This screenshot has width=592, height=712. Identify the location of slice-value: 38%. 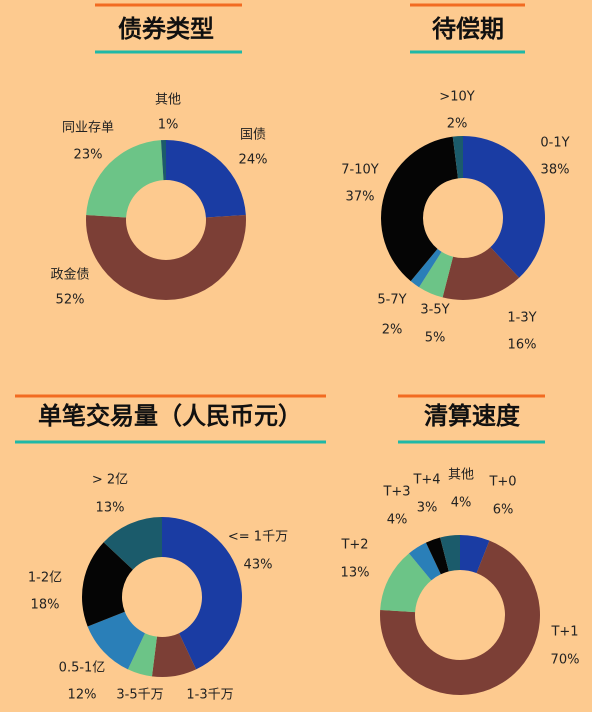
(555, 170).